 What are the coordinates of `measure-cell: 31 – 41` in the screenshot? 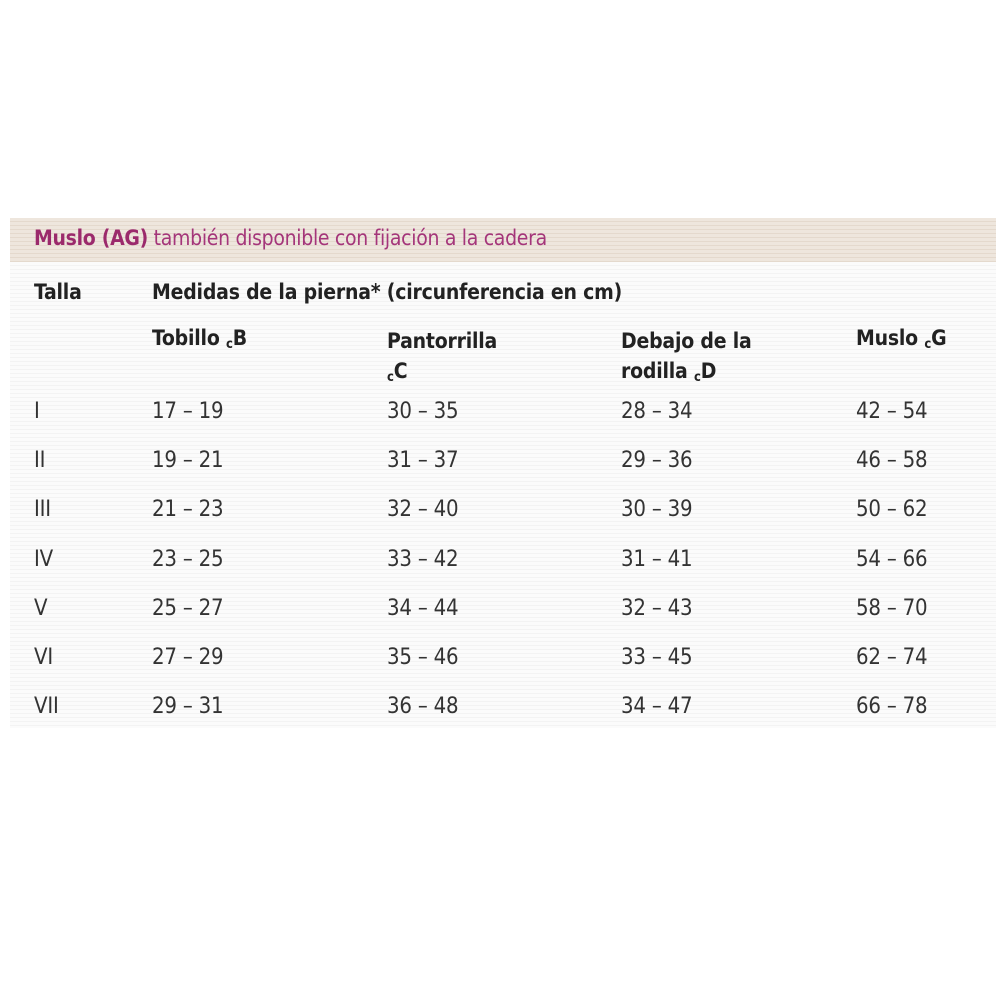 It's located at (657, 559).